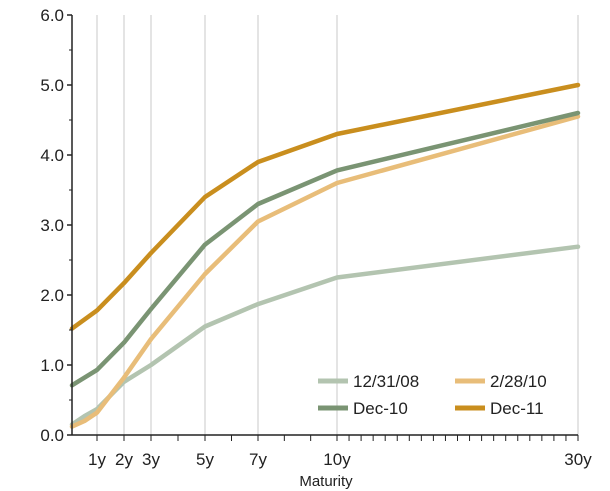  What do you see at coordinates (124, 459) in the screenshot?
I see `x-tick-label-2y: 2y` at bounding box center [124, 459].